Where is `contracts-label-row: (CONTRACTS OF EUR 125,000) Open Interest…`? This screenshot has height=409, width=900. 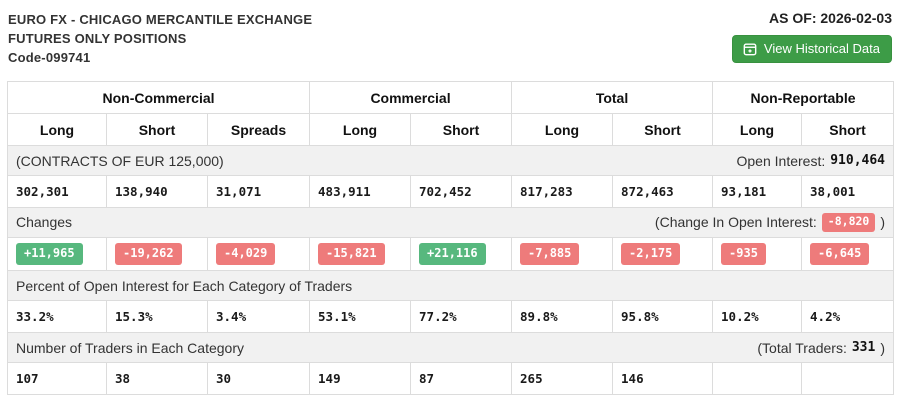 contracts-label-row: (CONTRACTS OF EUR 125,000) Open Interest… is located at coordinates (450, 160).